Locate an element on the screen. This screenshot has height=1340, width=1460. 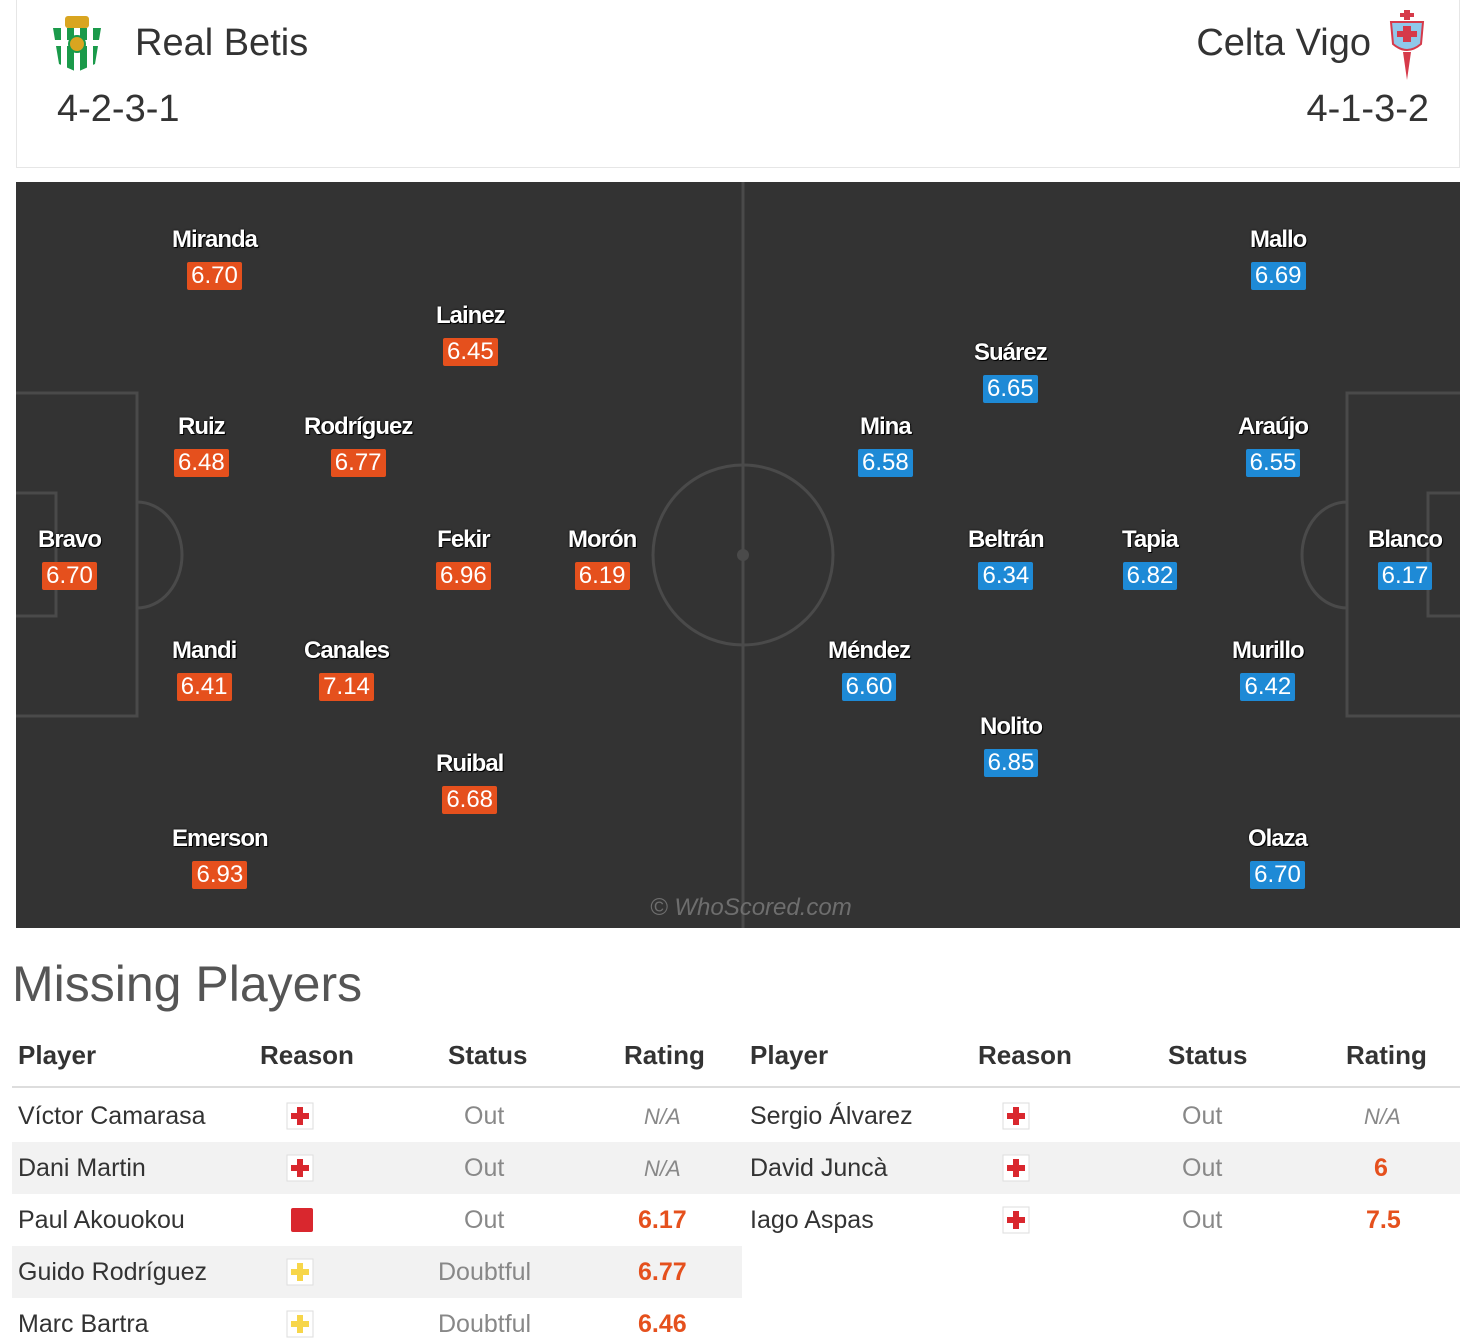
player-rating: 6.58 is located at coordinates (885, 463).